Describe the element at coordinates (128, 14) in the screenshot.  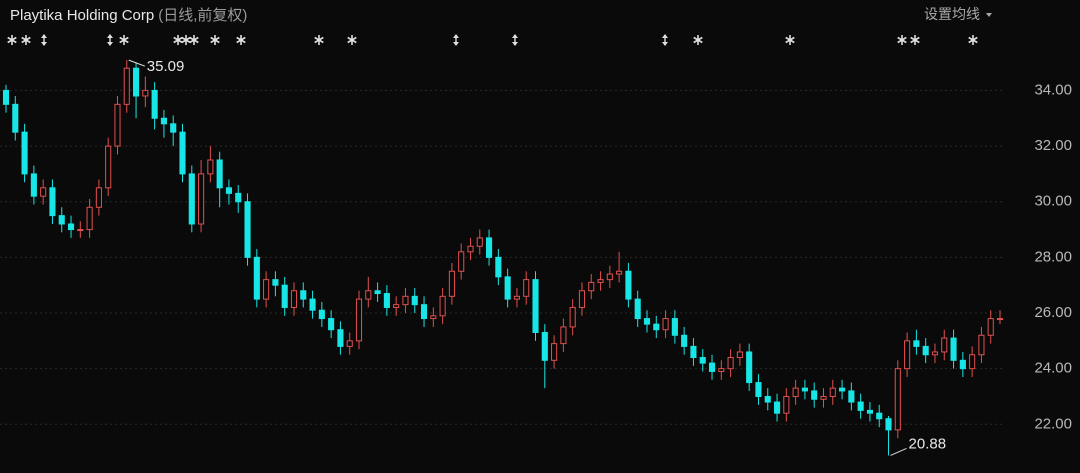
I see `header: Playtika Holding Corp (日线,前复权)` at that location.